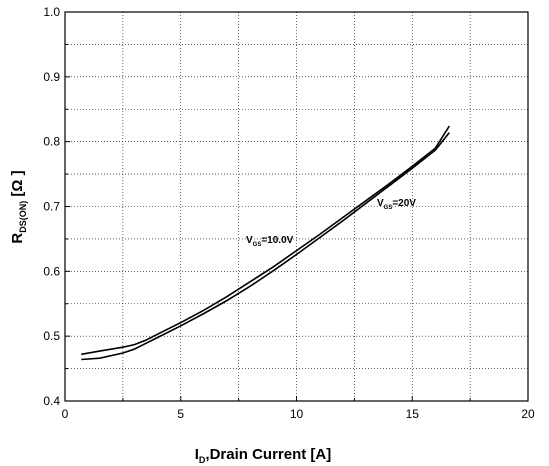 This screenshot has width=549, height=466. I want to click on y-tick-label: 0.5, so click(51, 336).